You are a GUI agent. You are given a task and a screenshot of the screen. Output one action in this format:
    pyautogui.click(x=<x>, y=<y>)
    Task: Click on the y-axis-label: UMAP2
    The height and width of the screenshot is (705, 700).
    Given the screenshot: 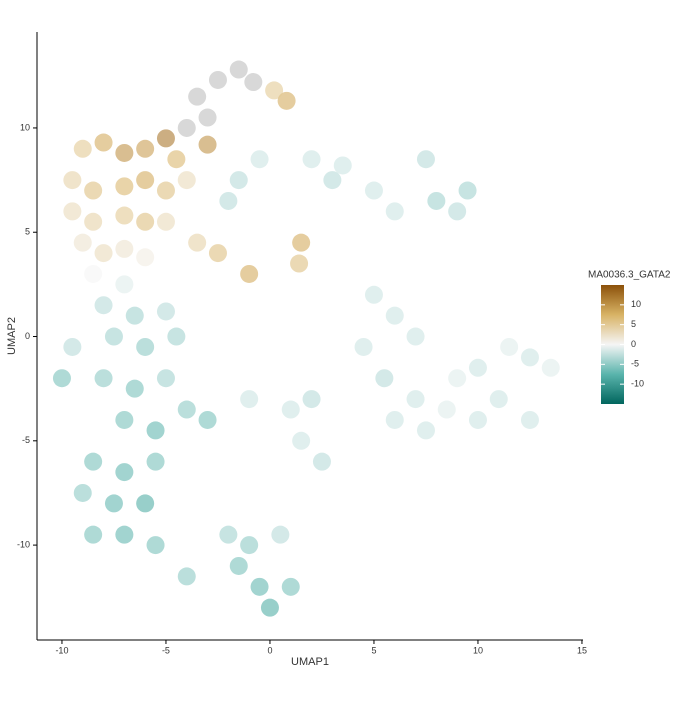 What is the action you would take?
    pyautogui.click(x=12, y=336)
    